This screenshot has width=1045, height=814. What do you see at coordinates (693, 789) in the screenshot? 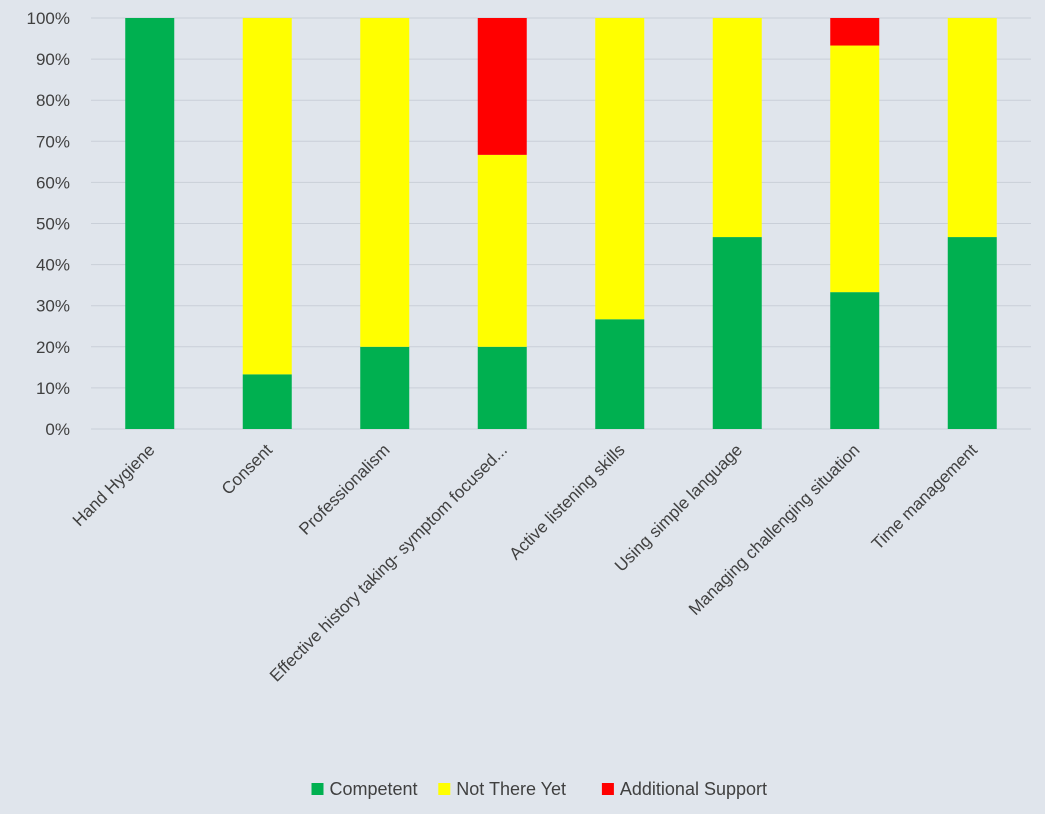
I see `legend-label: Additional Support` at bounding box center [693, 789].